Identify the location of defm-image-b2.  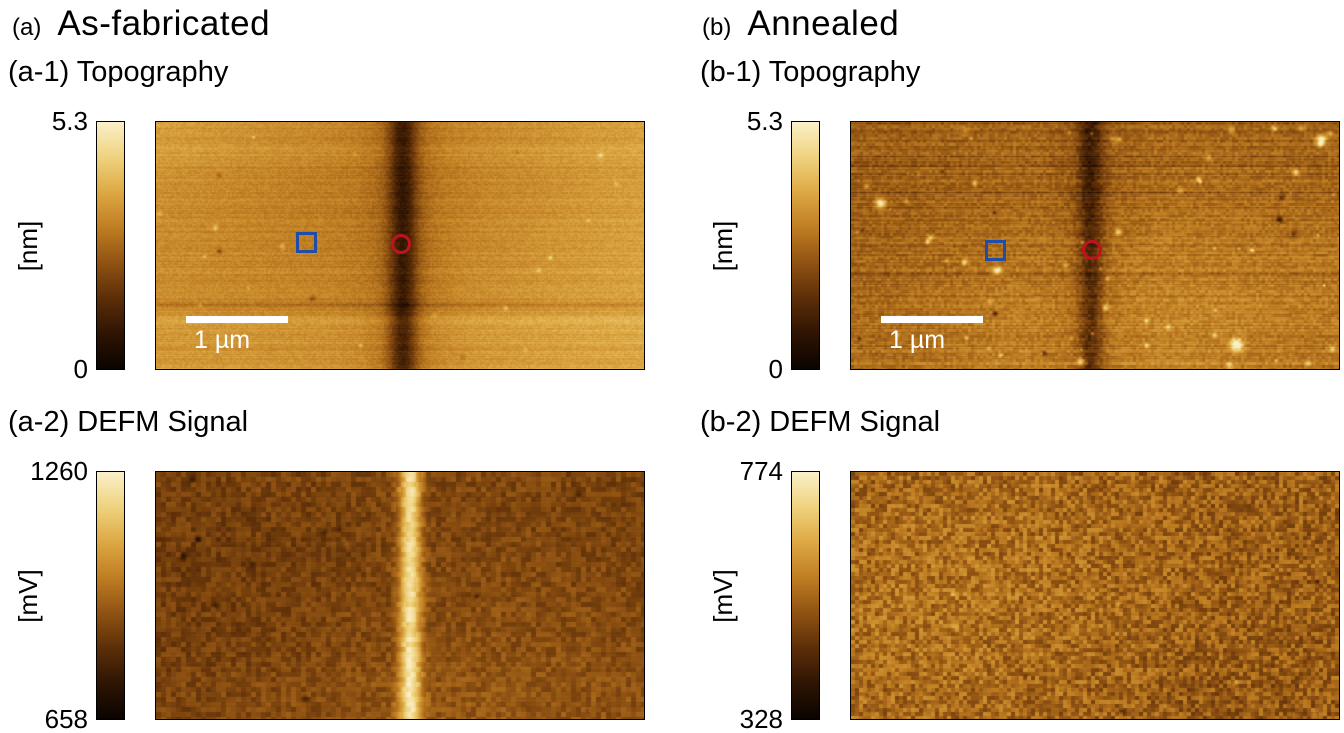
(1095, 595).